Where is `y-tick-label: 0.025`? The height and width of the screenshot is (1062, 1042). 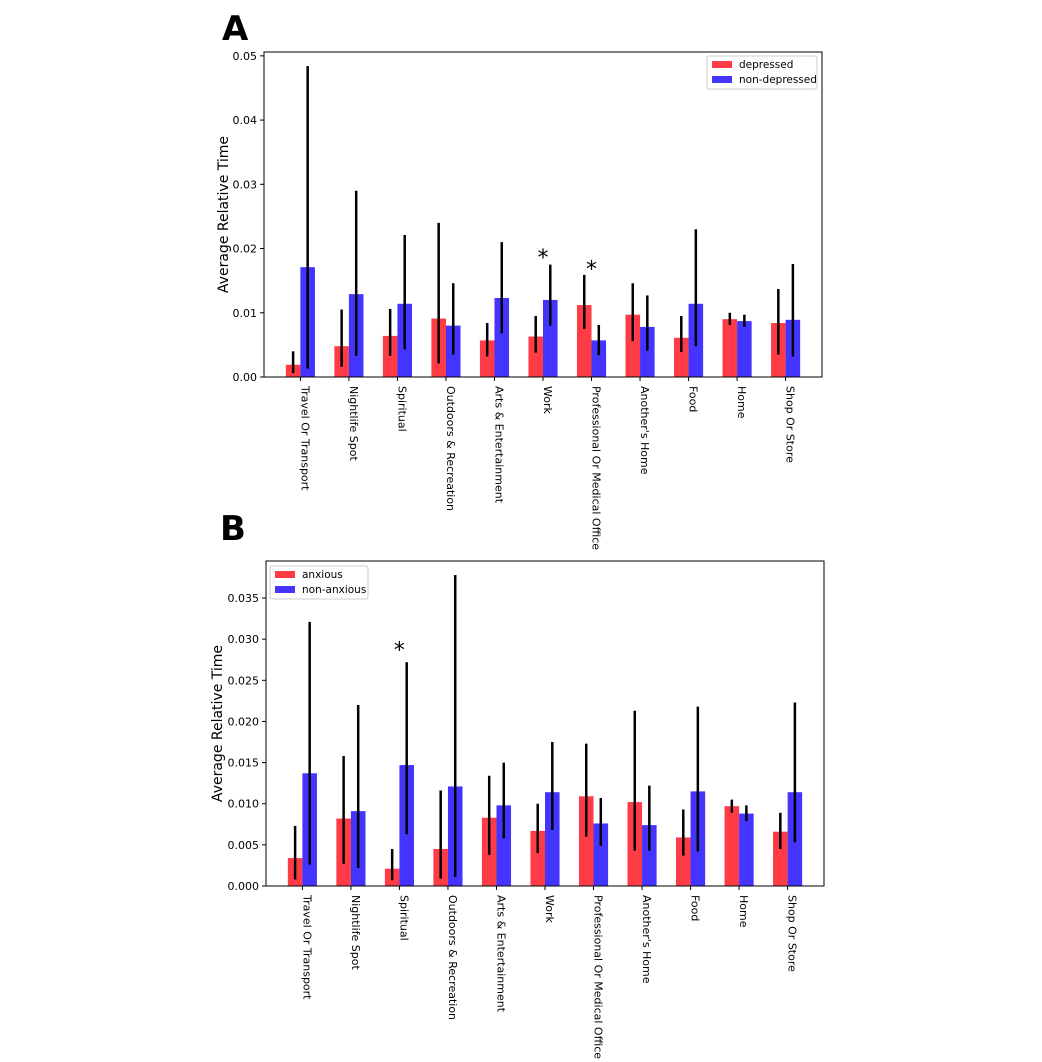
y-tick-label: 0.025 is located at coordinates (244, 680).